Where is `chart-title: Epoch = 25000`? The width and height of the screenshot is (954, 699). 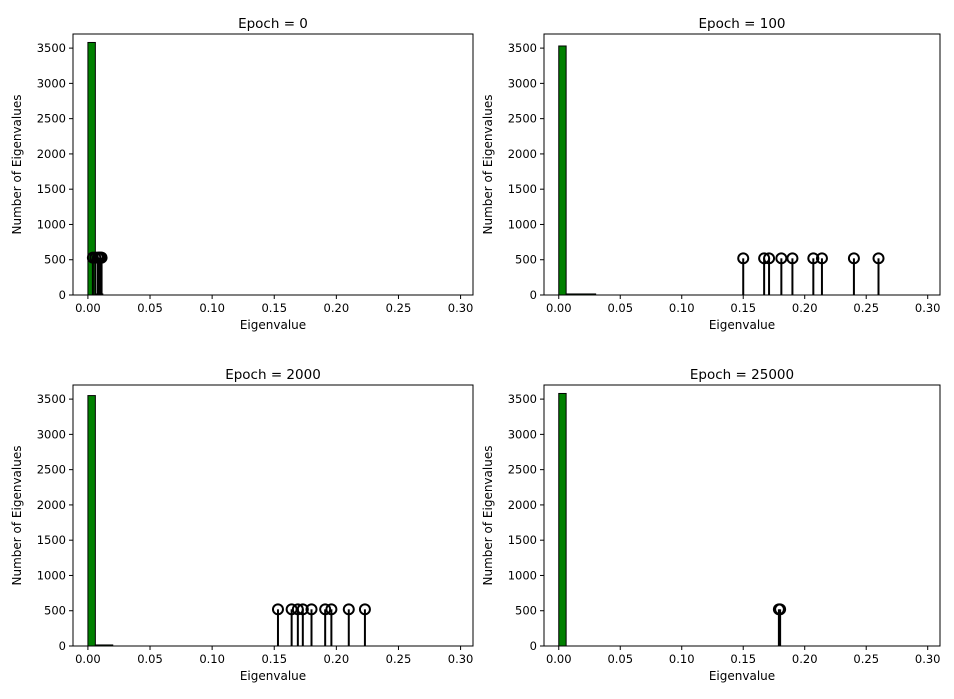 chart-title: Epoch = 25000 is located at coordinates (742, 375).